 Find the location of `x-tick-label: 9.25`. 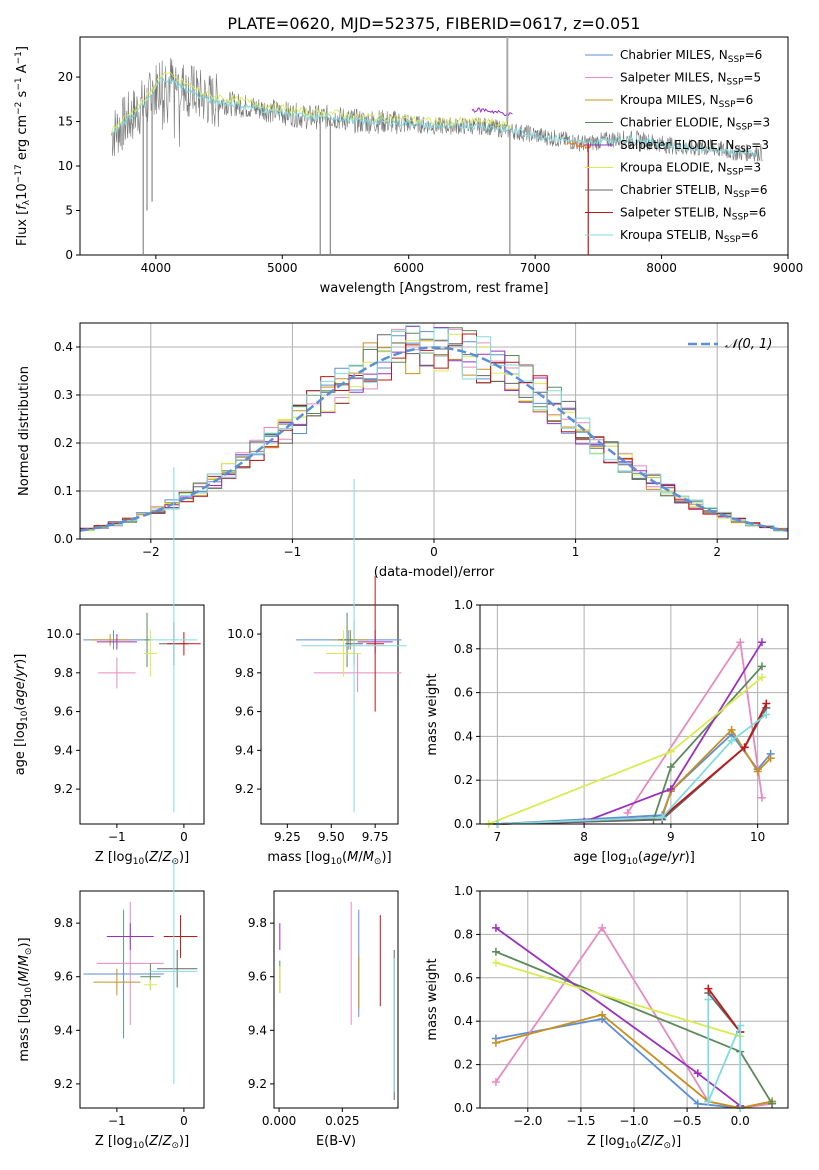

x-tick-label: 9.25 is located at coordinates (287, 837).